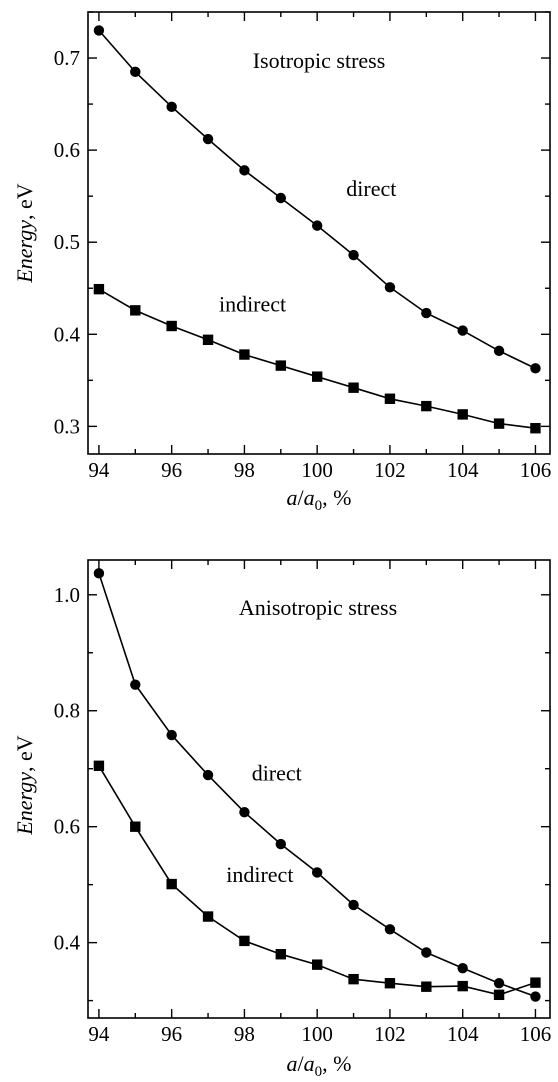  What do you see at coordinates (67, 595) in the screenshot?
I see `y-tick-label: 1.0` at bounding box center [67, 595].